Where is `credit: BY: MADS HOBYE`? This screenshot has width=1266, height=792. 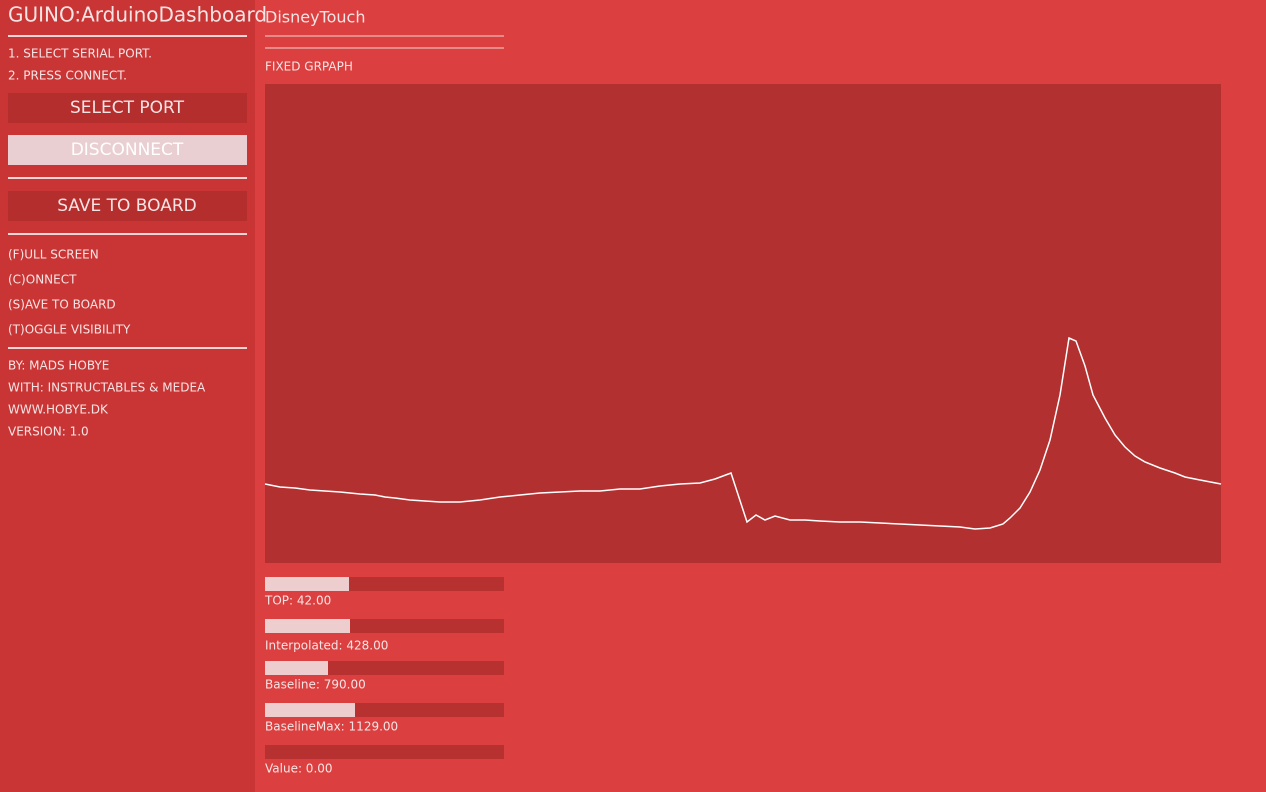
credit: BY: MADS HOBYE is located at coordinates (58, 366).